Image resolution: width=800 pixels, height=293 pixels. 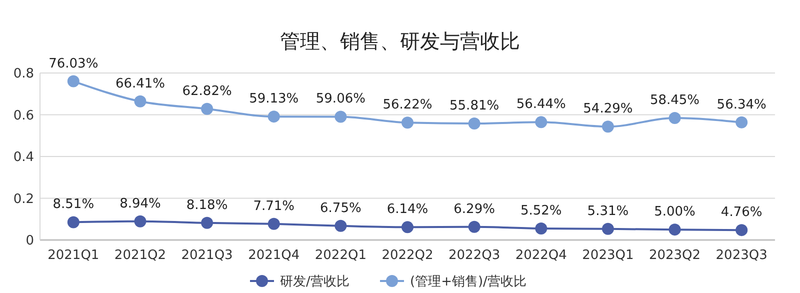 What do you see at coordinates (608, 109) in the screenshot?
I see `data-label: 54.29%` at bounding box center [608, 109].